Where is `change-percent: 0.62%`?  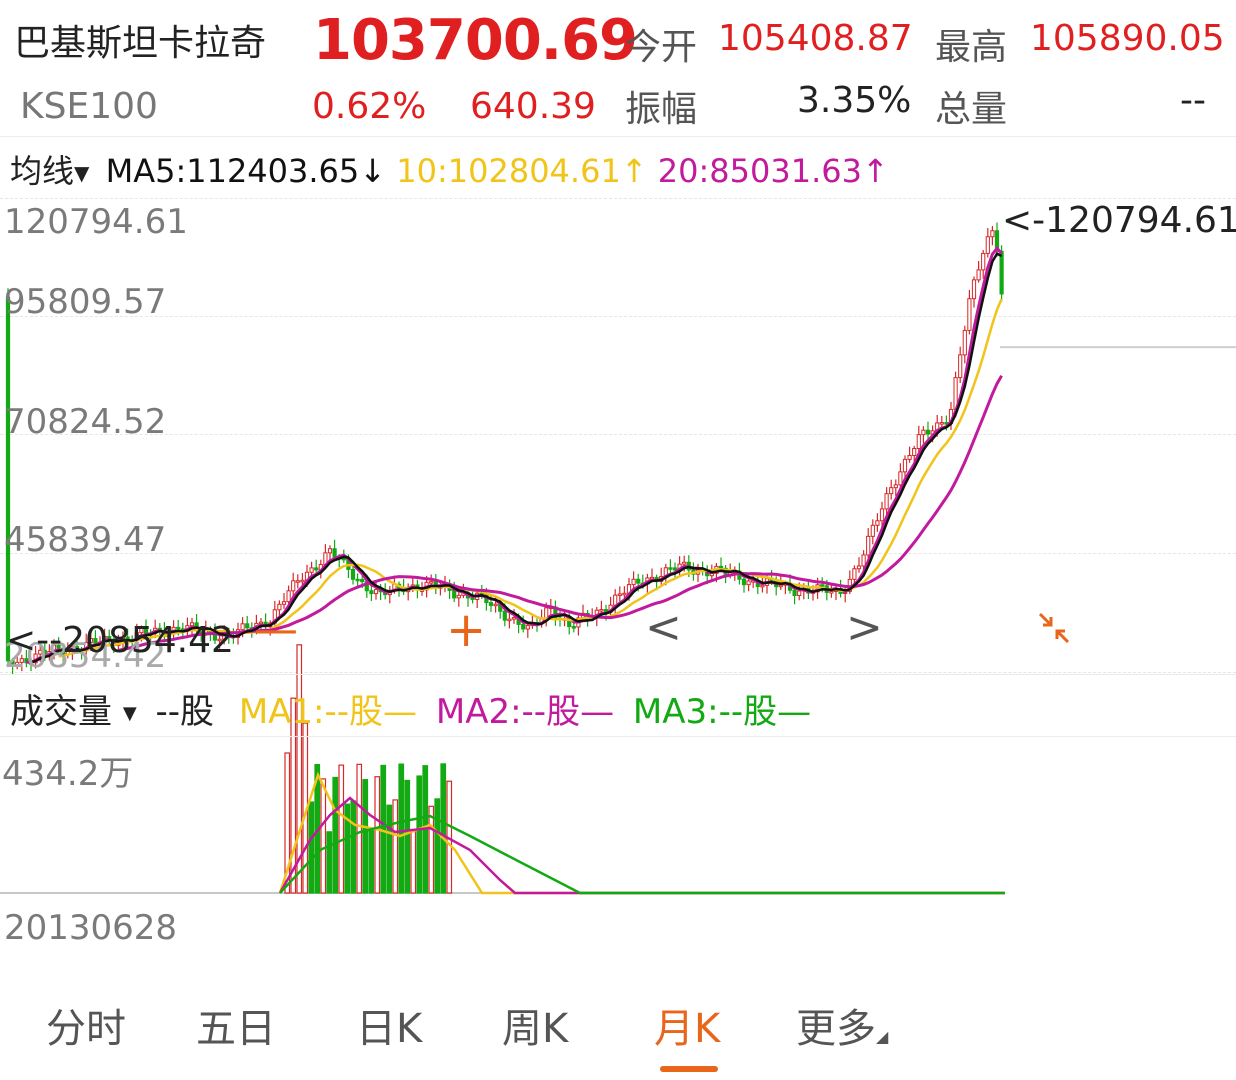 change-percent: 0.62% is located at coordinates (369, 106).